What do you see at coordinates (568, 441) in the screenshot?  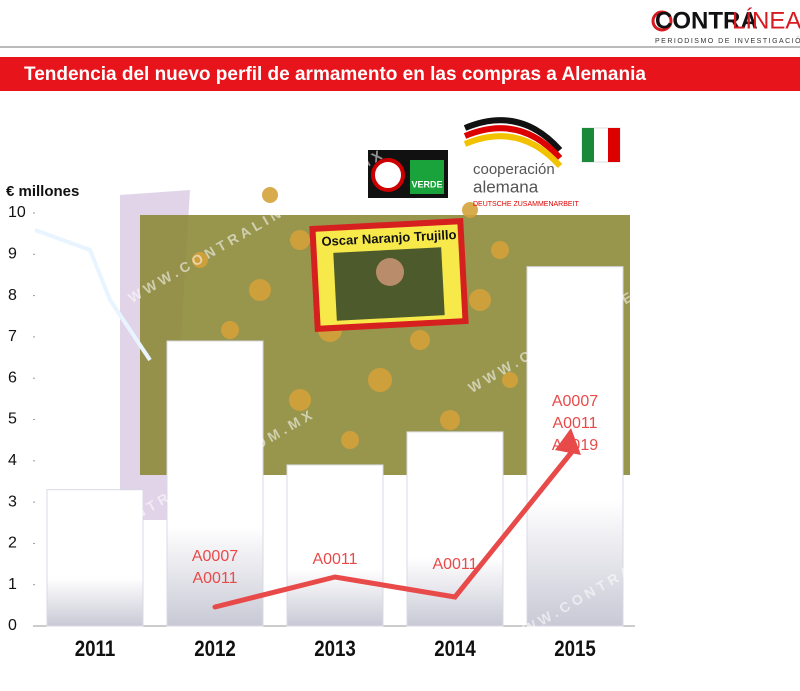 I see `trend-arrowhead` at bounding box center [568, 441].